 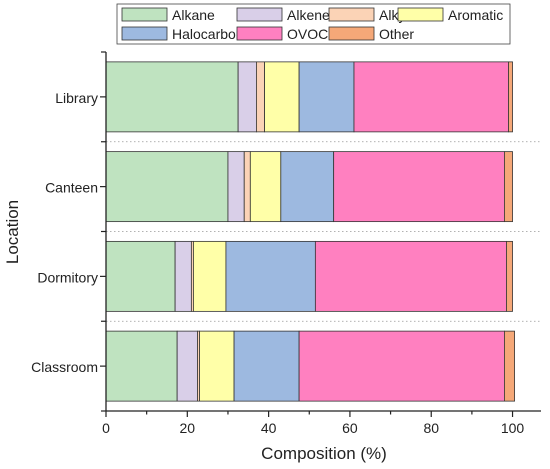 What do you see at coordinates (208, 34) in the screenshot?
I see `legend-label-halocarbon: Halocarbon` at bounding box center [208, 34].